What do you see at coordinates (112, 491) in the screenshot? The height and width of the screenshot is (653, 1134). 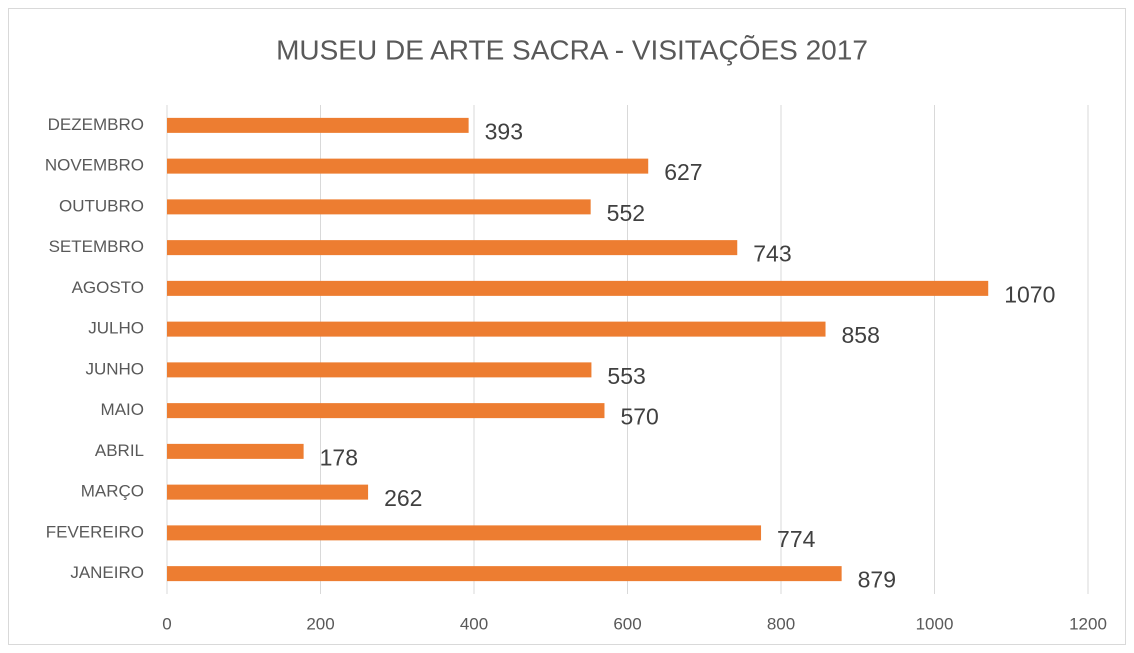 I see `y-tick-label: MARÇO` at bounding box center [112, 491].